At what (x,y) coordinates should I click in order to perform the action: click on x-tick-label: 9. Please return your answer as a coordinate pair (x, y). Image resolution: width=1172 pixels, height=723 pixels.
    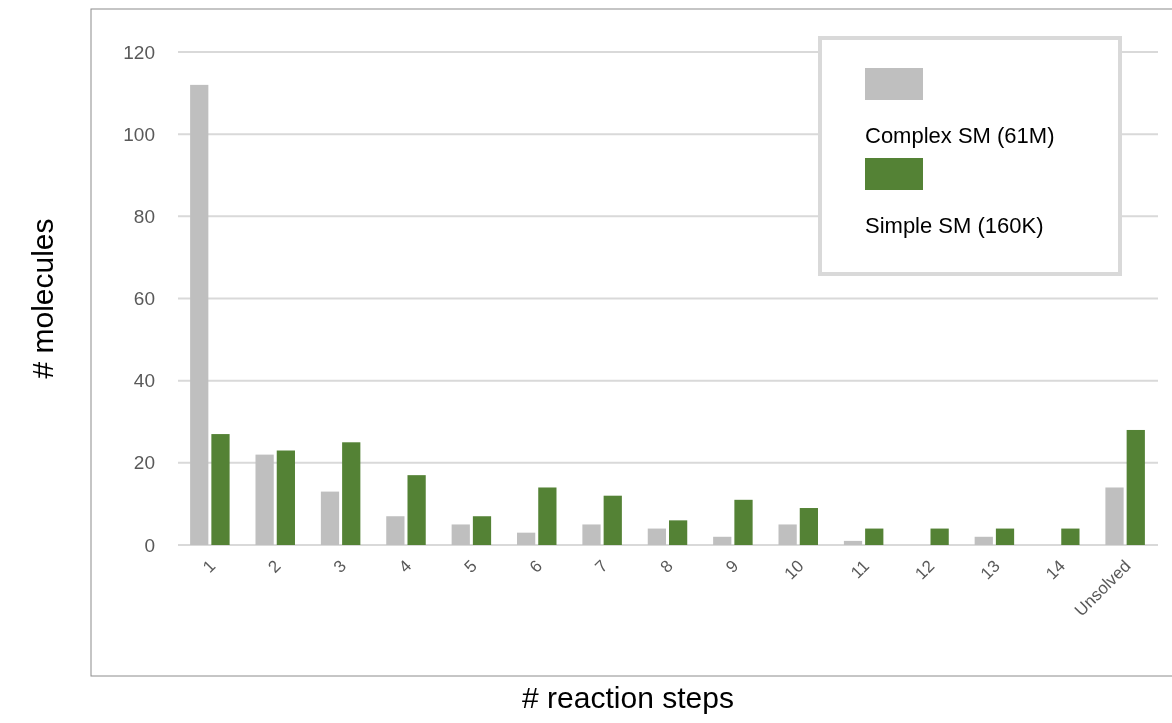
    Looking at the image, I should click on (732, 566).